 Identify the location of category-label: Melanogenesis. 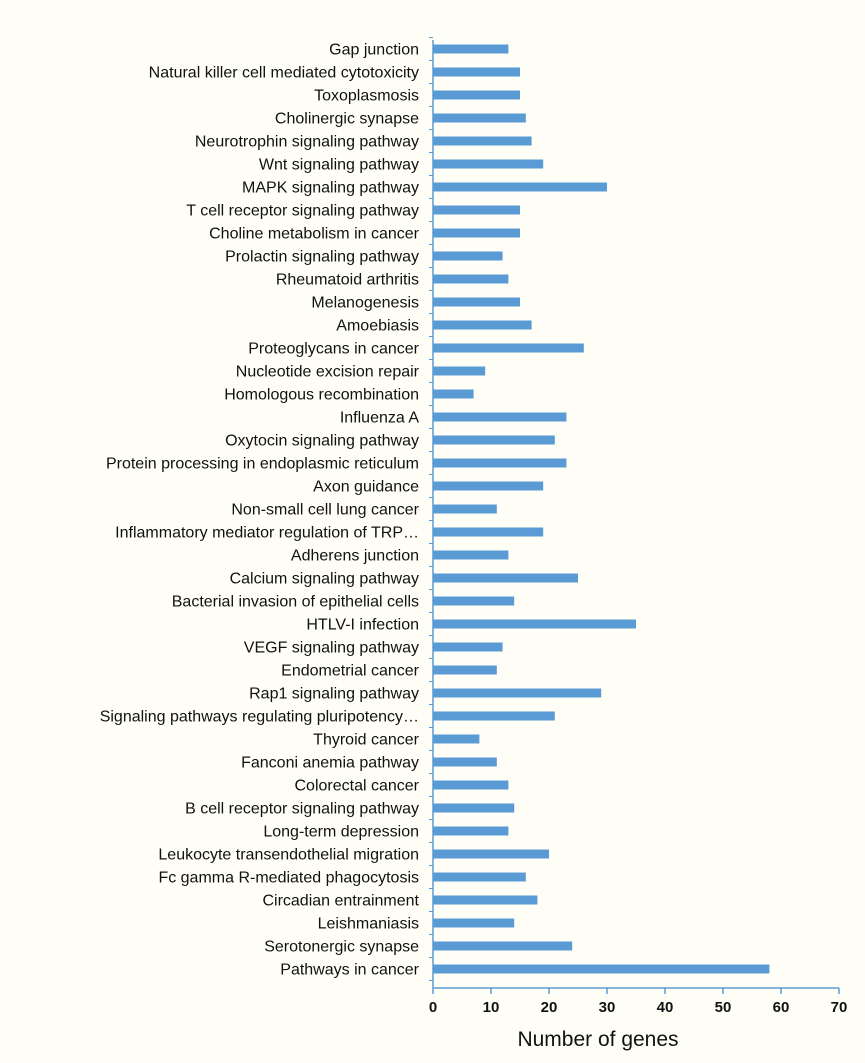
(365, 303).